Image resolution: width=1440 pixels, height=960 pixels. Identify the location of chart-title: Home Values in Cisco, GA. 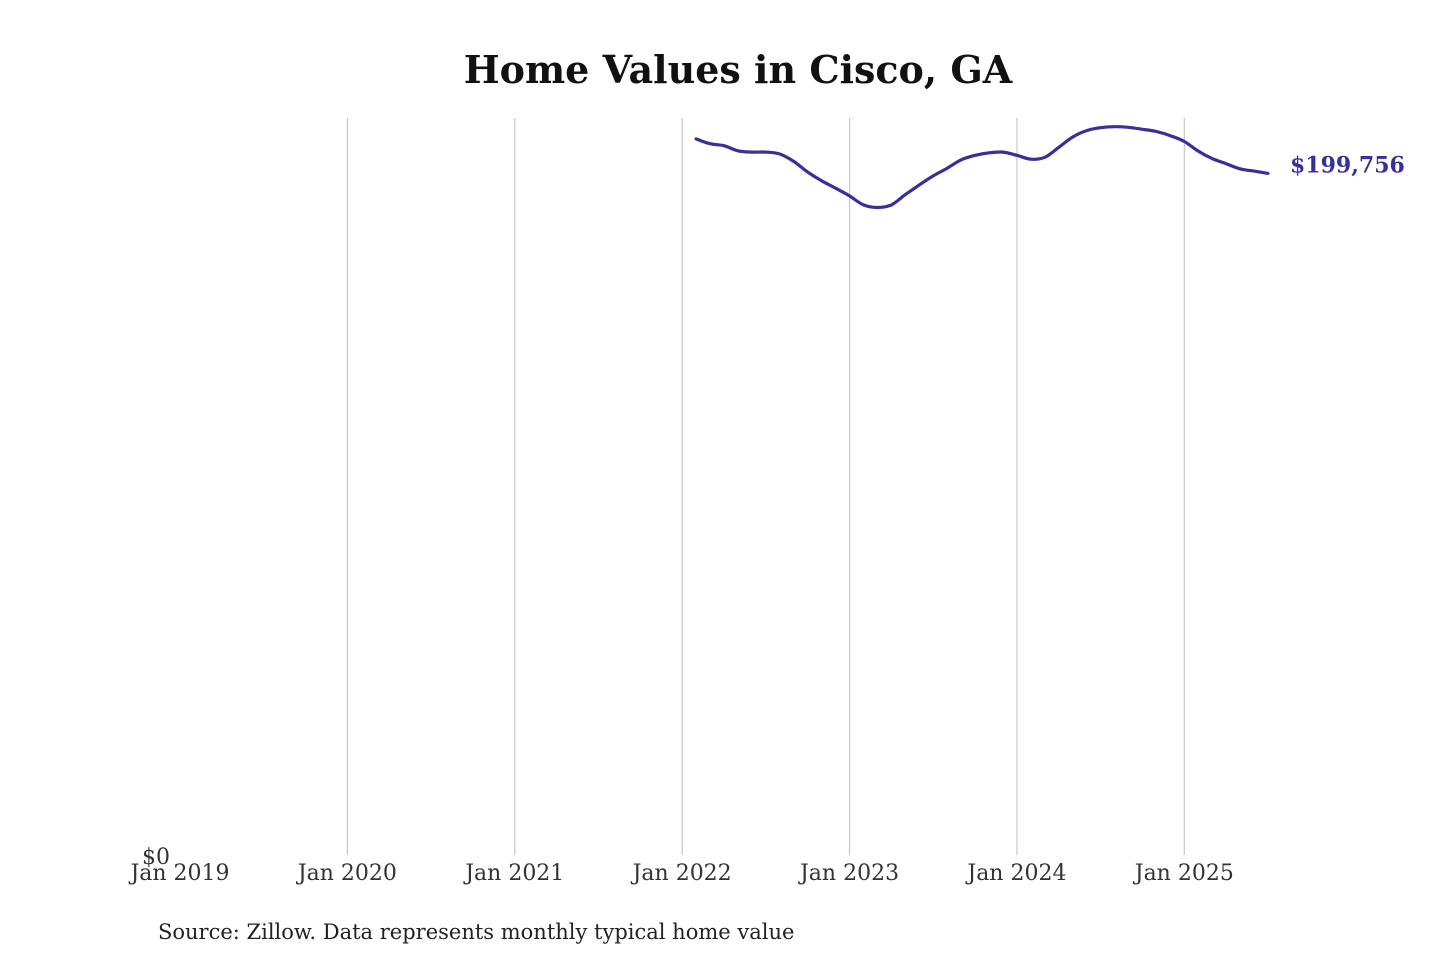
(738, 69).